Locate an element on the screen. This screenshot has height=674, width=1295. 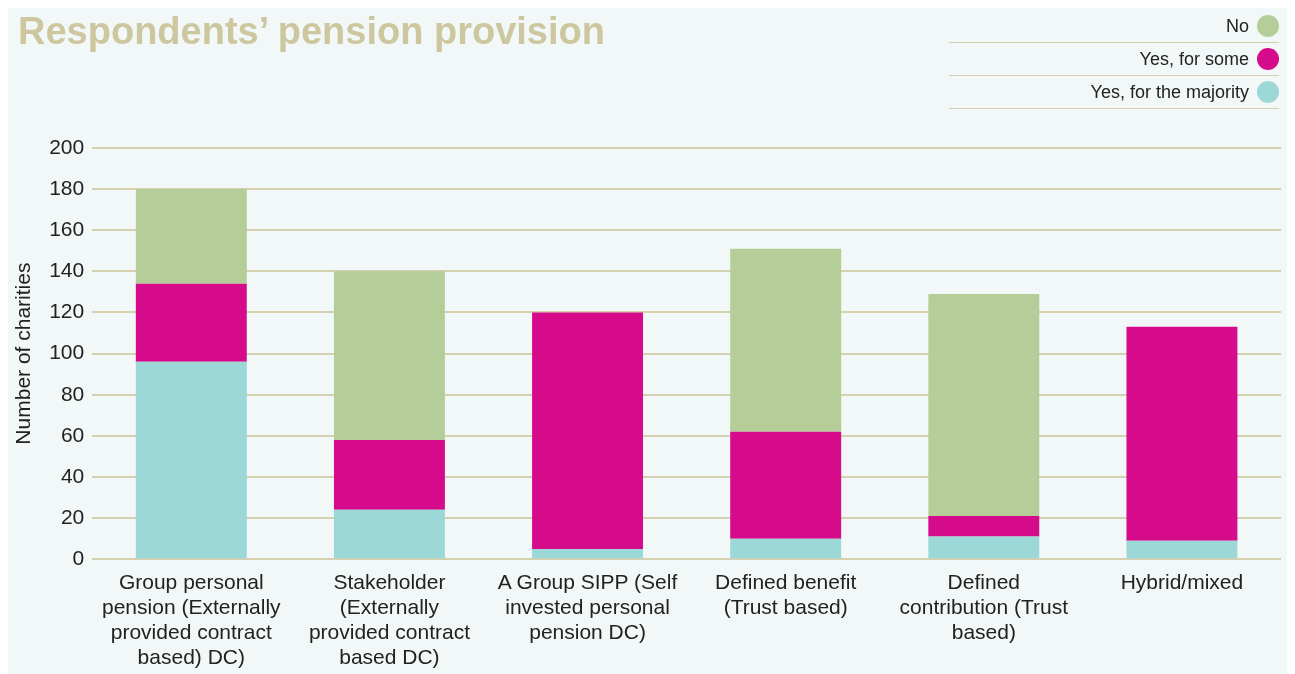
legend-label: No is located at coordinates (1237, 26).